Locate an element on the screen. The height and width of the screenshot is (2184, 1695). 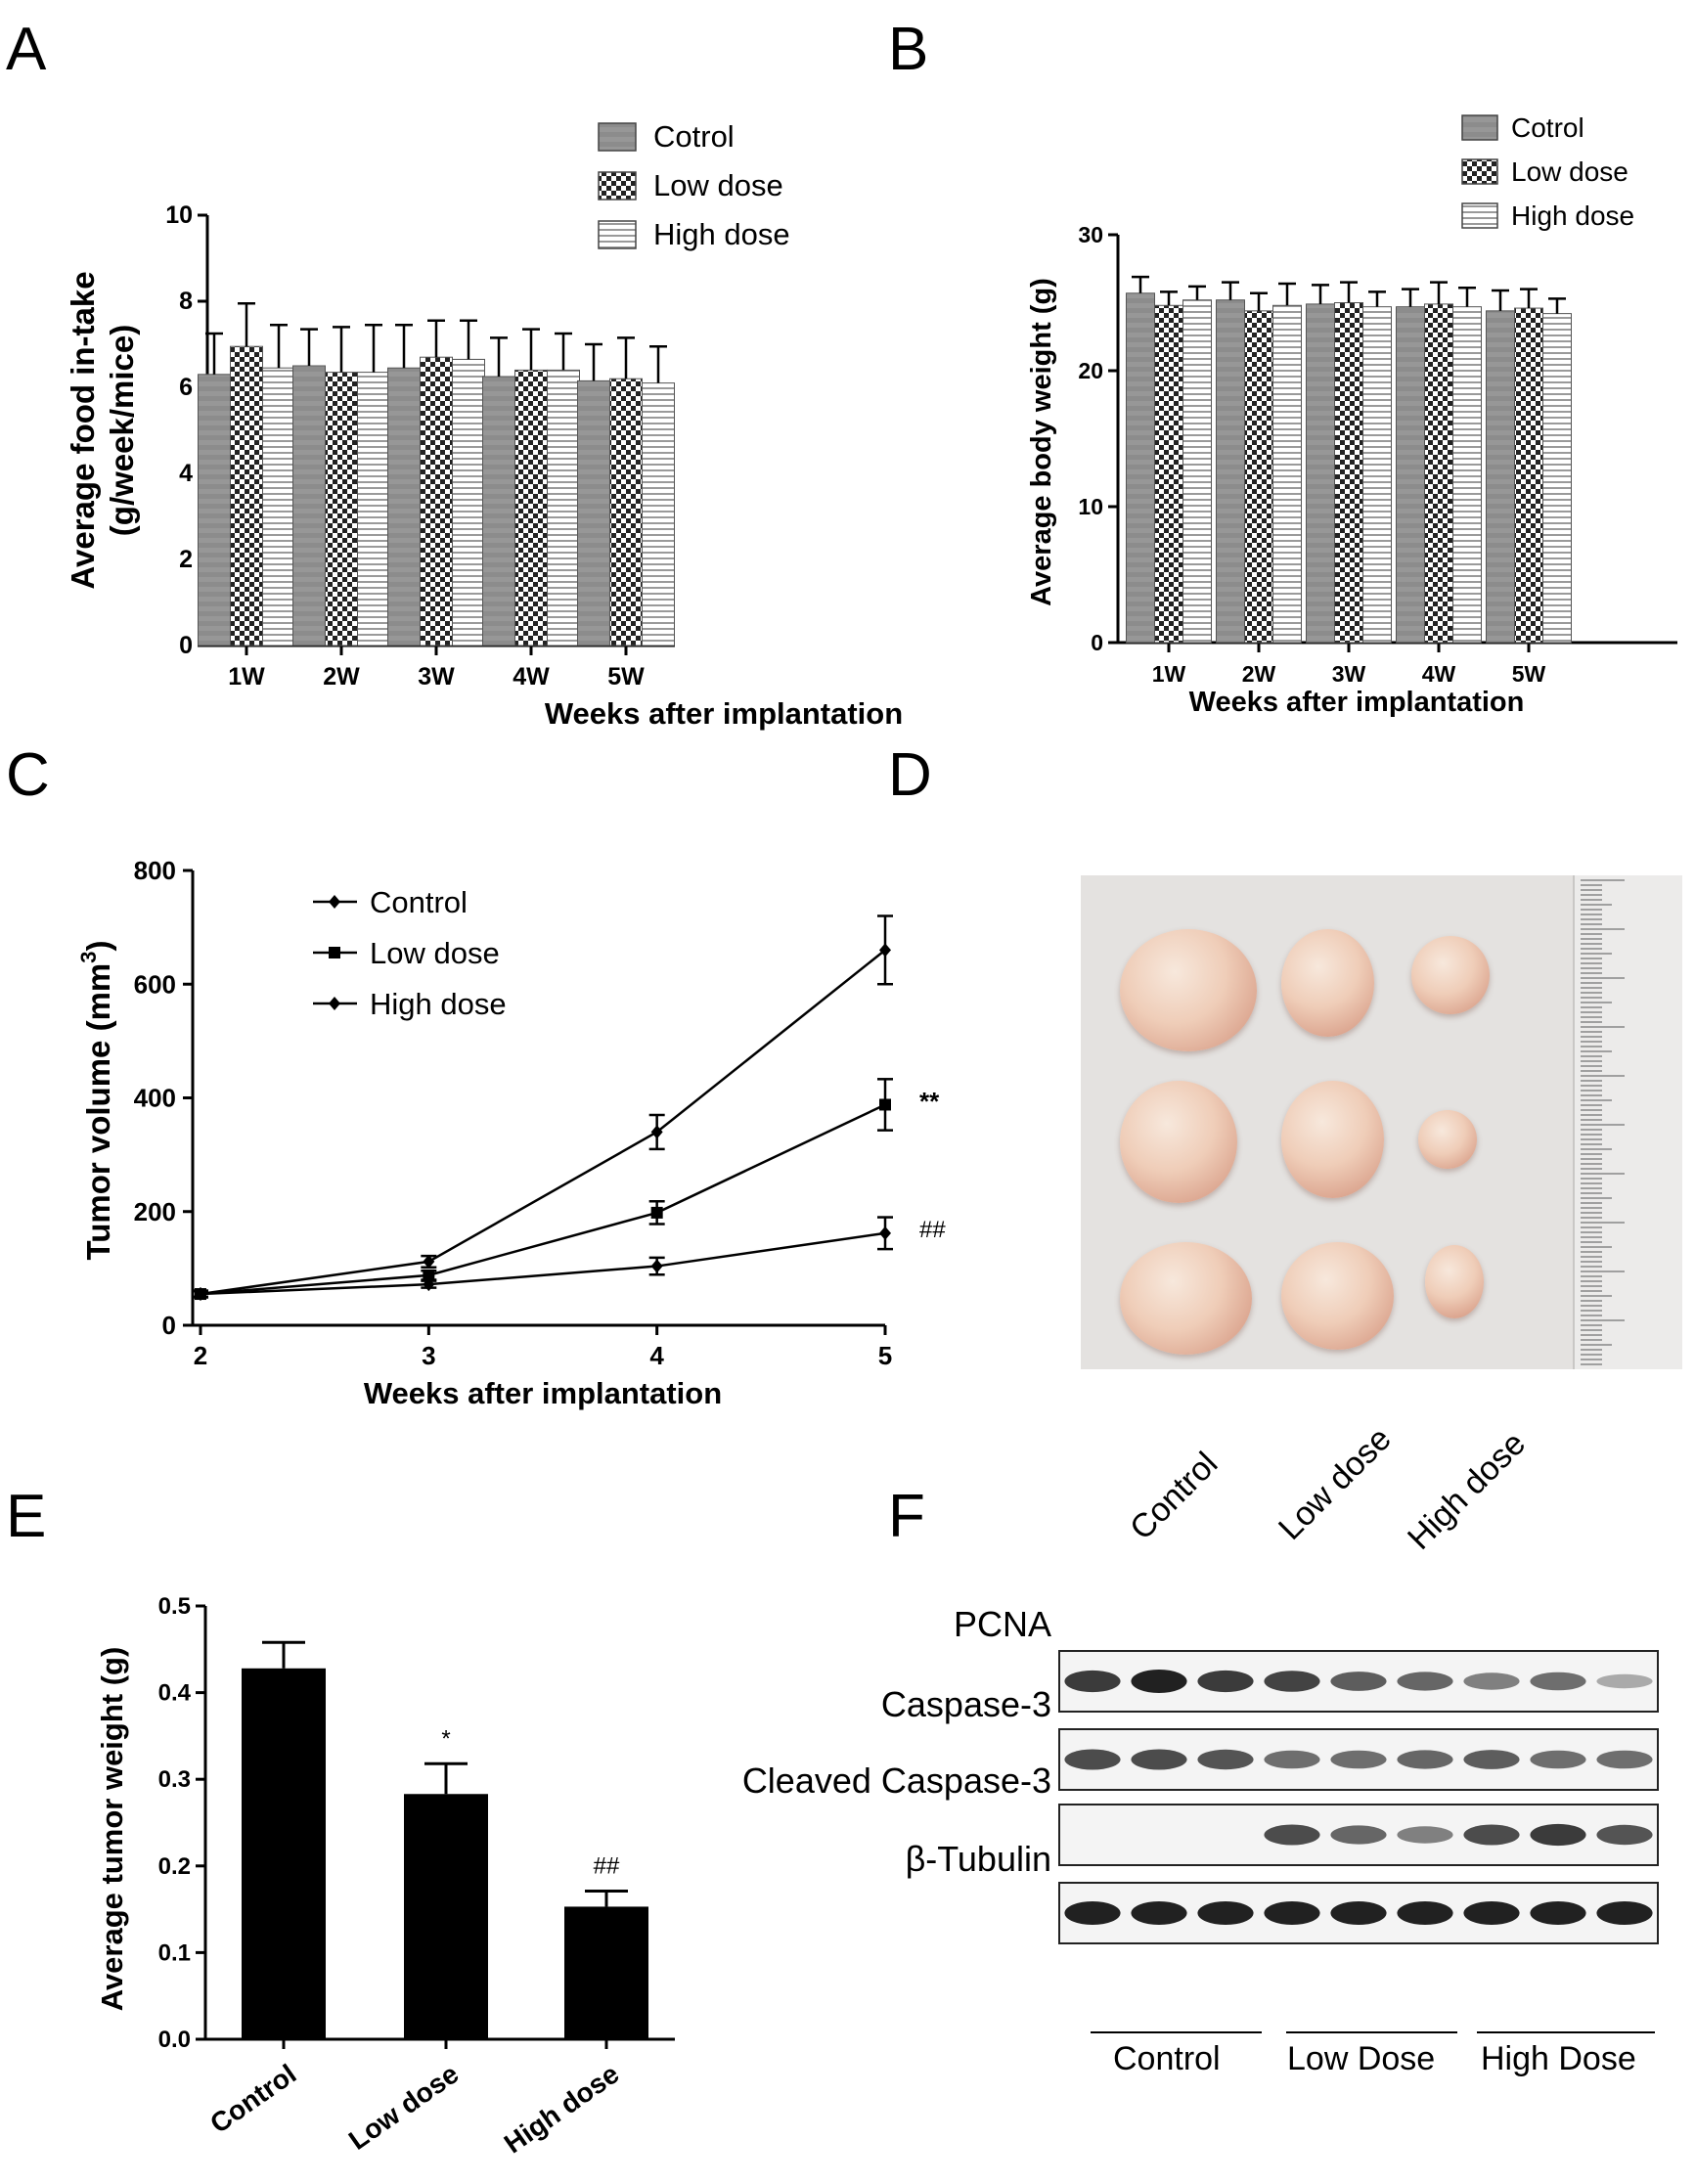
y-tick-label: 0.4 is located at coordinates (175, 1693).